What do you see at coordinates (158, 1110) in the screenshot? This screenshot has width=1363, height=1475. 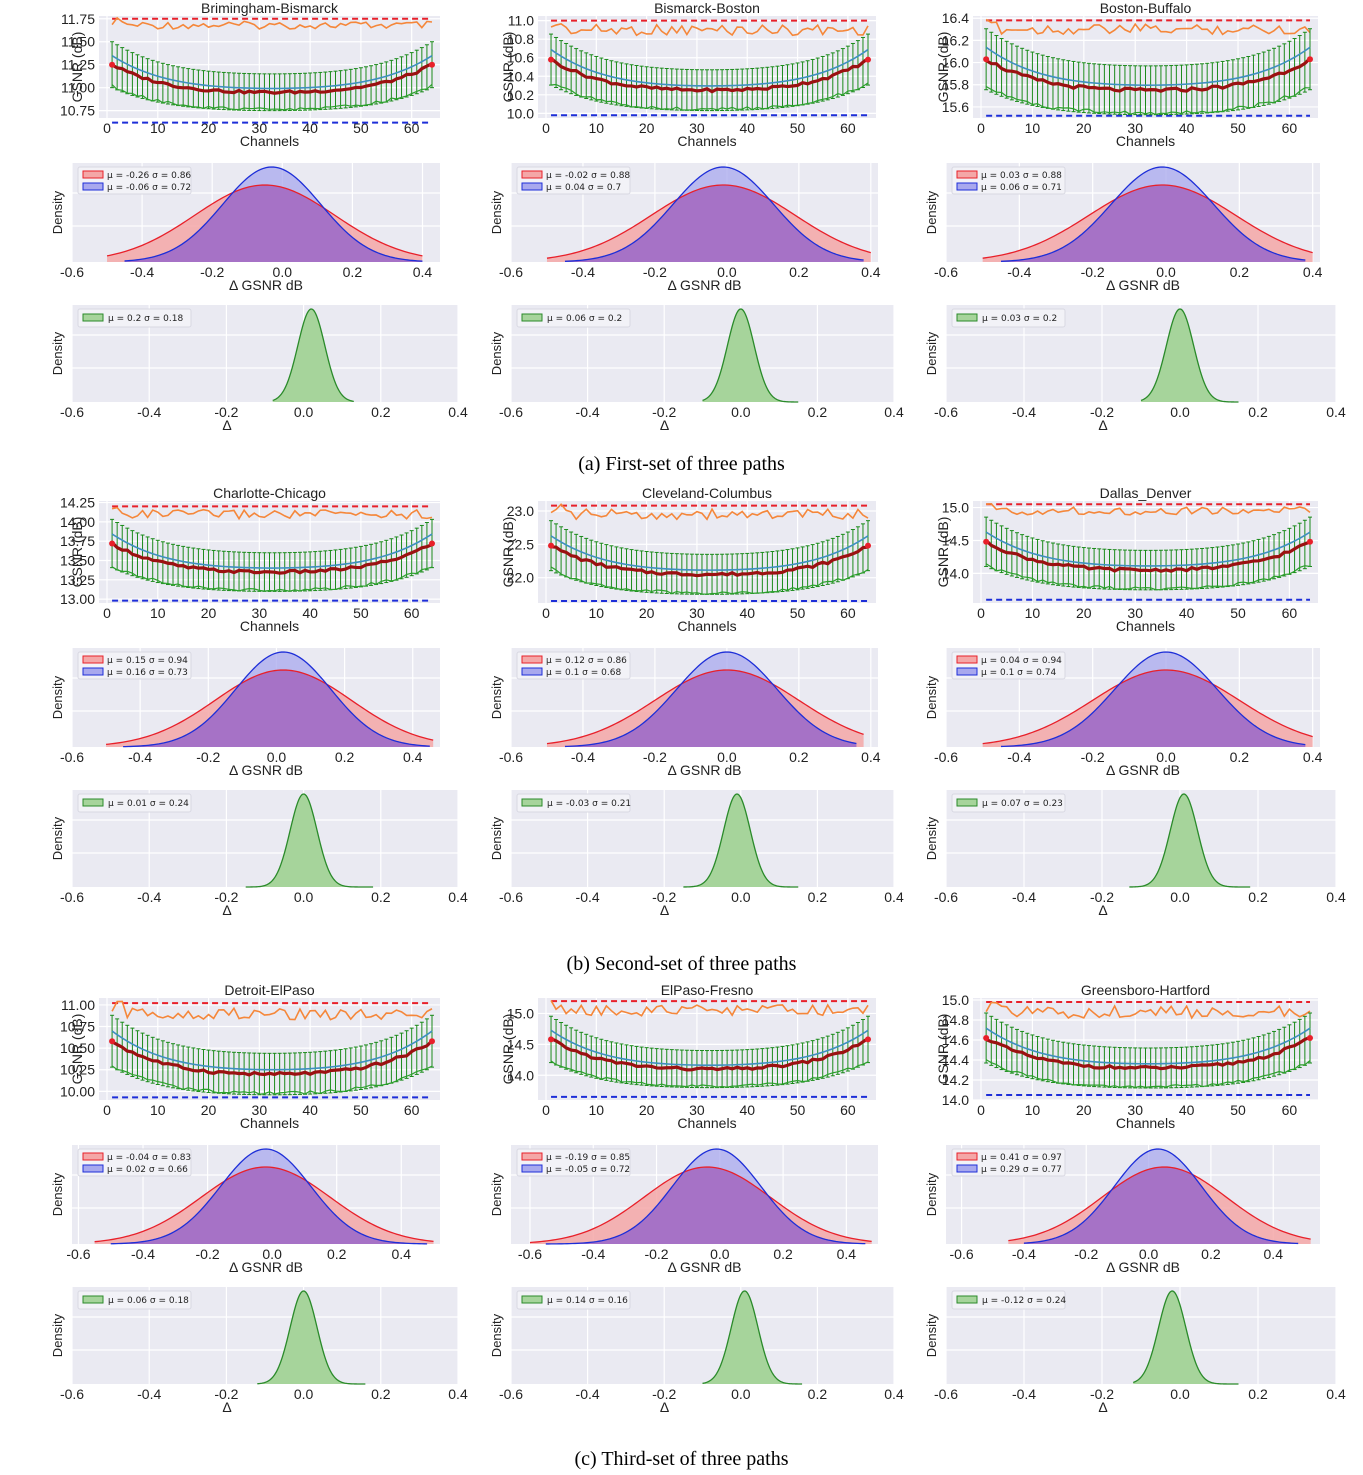 I see `x-tick-label: 10` at bounding box center [158, 1110].